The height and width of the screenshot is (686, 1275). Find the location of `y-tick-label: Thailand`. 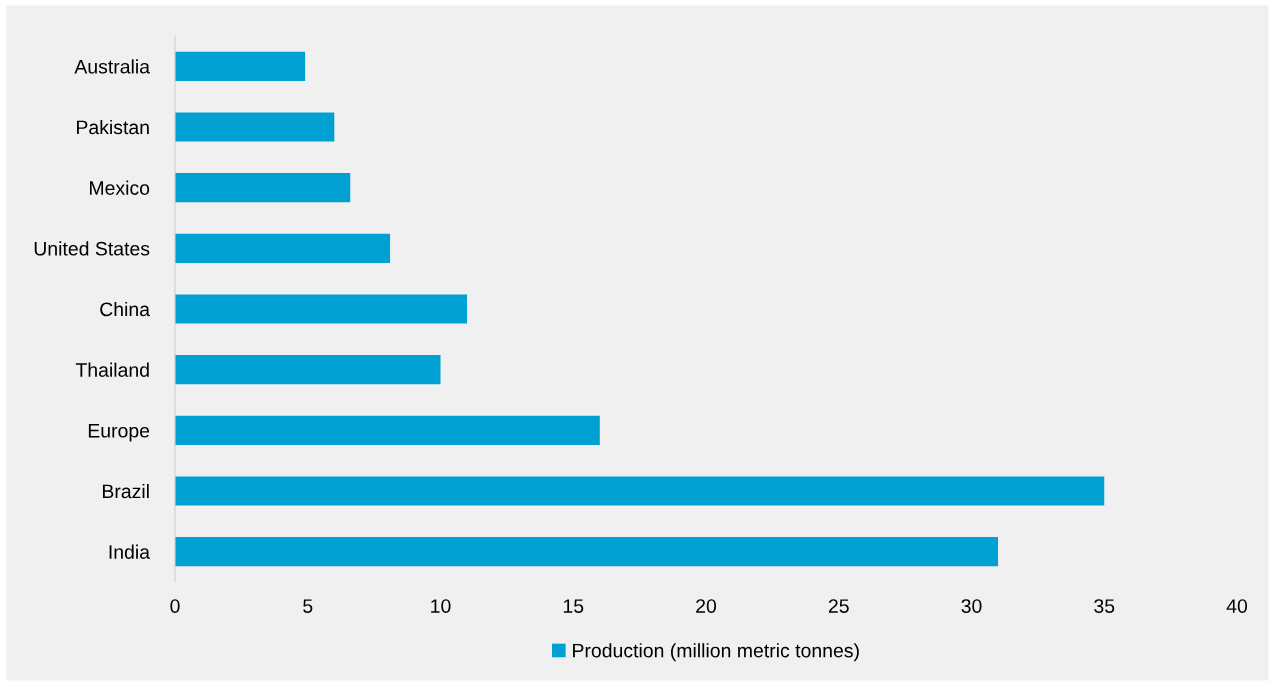

y-tick-label: Thailand is located at coordinates (112, 369).